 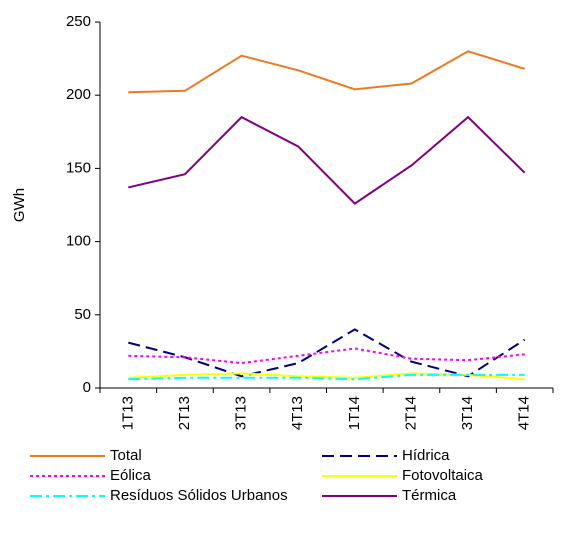 I want to click on x-tick-label: 3T13, so click(x=241, y=413).